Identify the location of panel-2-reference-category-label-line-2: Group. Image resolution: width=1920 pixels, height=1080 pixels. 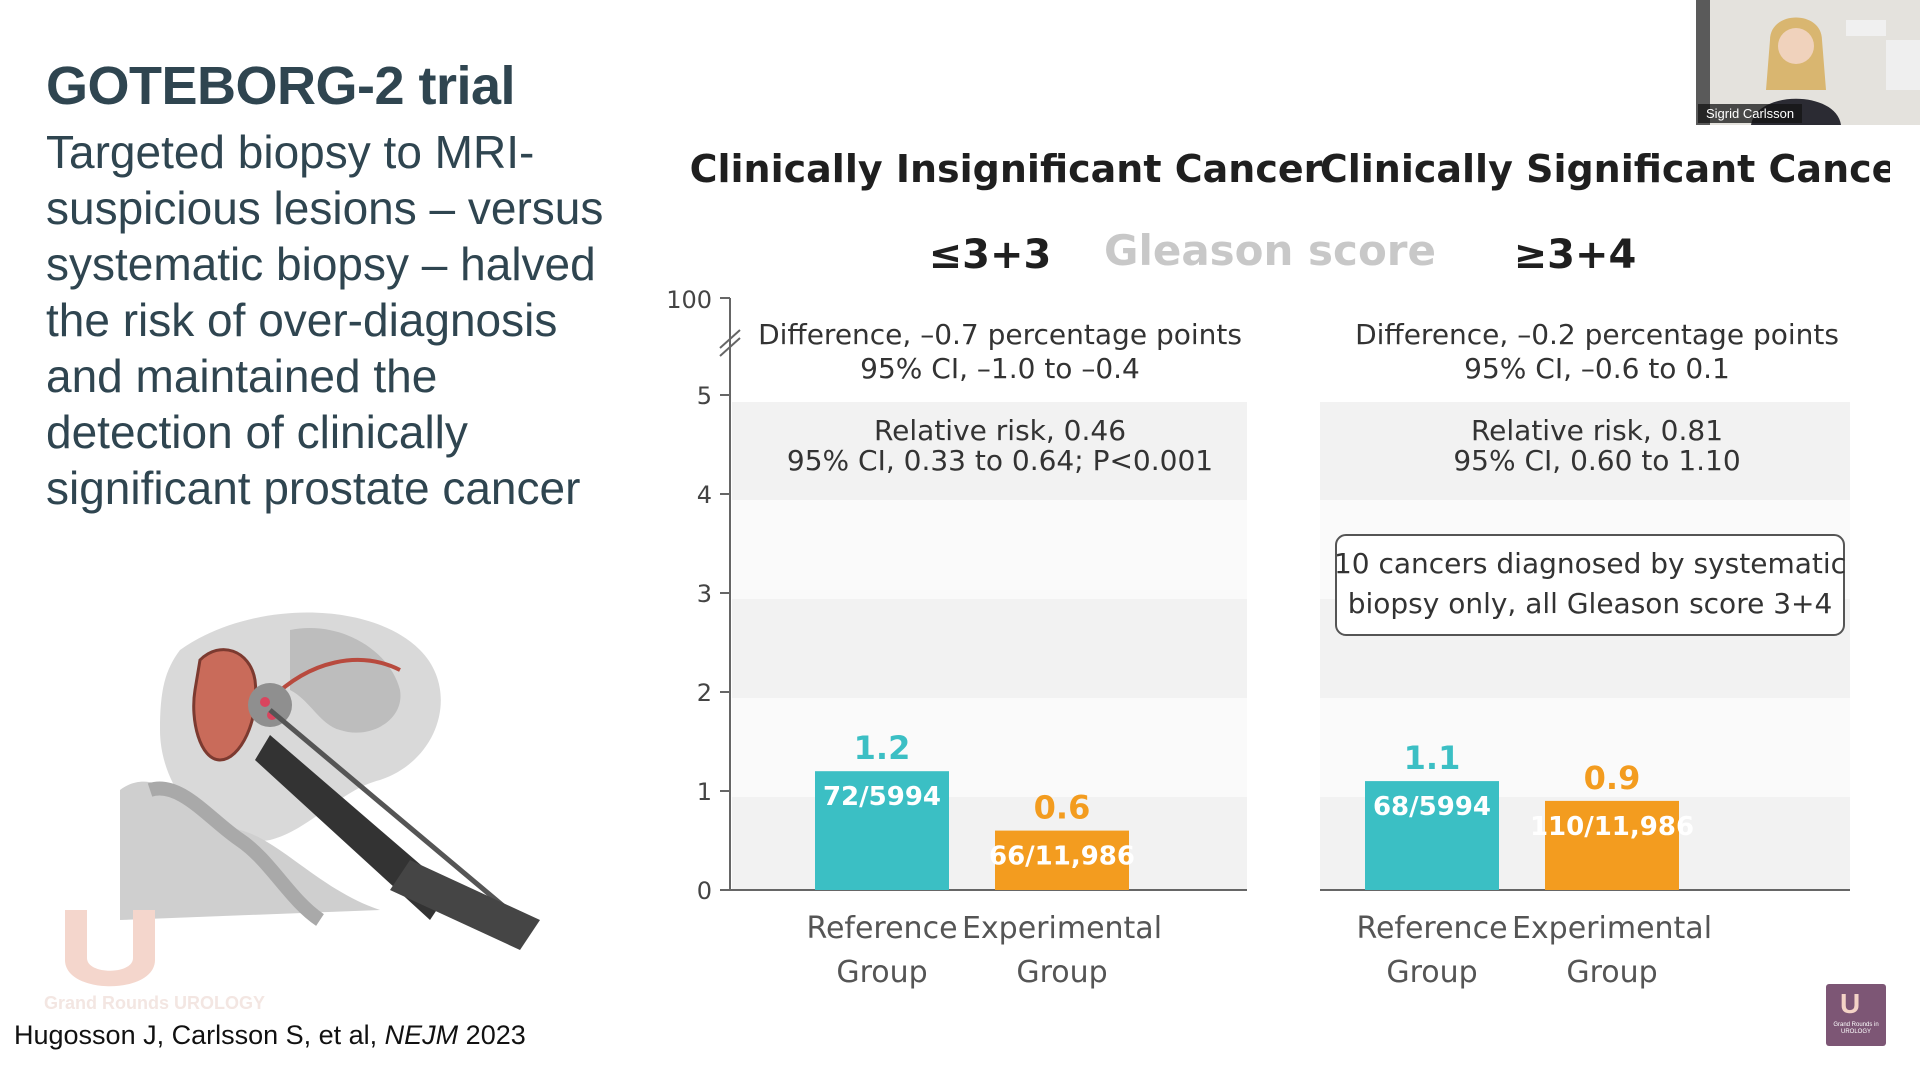
(1431, 972).